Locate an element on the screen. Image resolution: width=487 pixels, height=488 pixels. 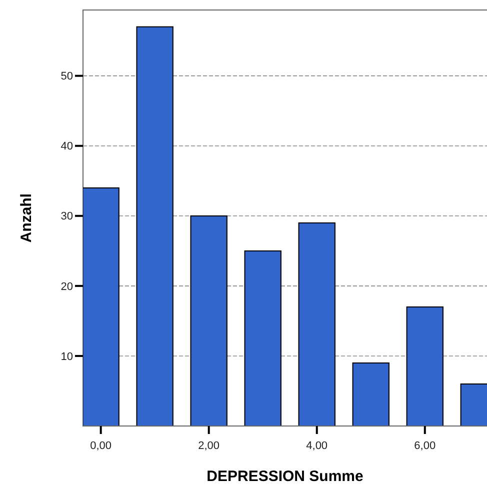
y-tick-label: 50 is located at coordinates (66, 76).